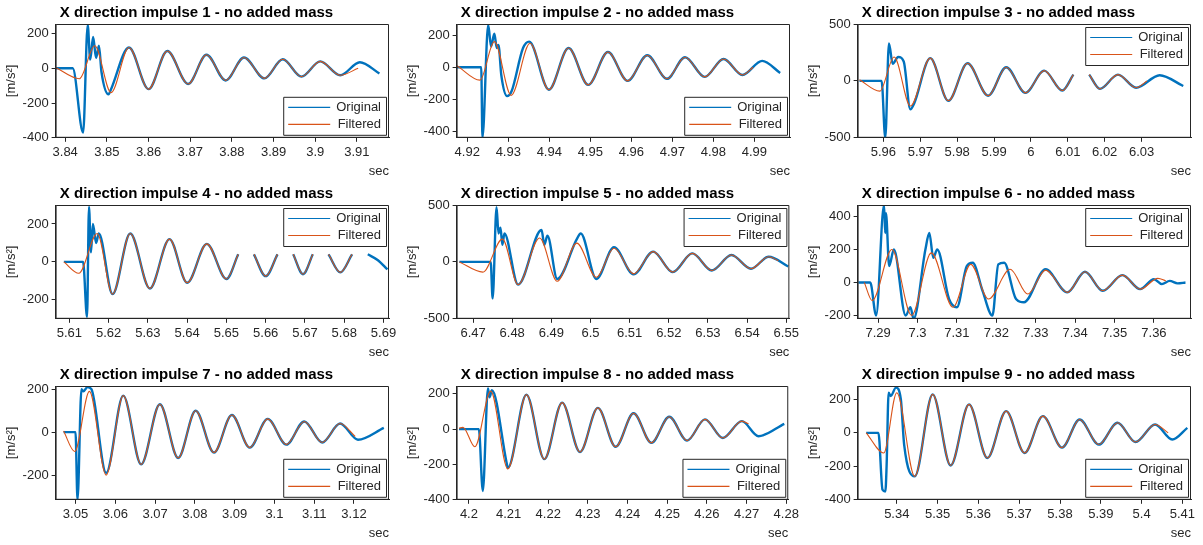 This screenshot has height=545, width=1203. What do you see at coordinates (597, 12) in the screenshot?
I see `chart-title: X direction impulse 2 - no added mass` at bounding box center [597, 12].